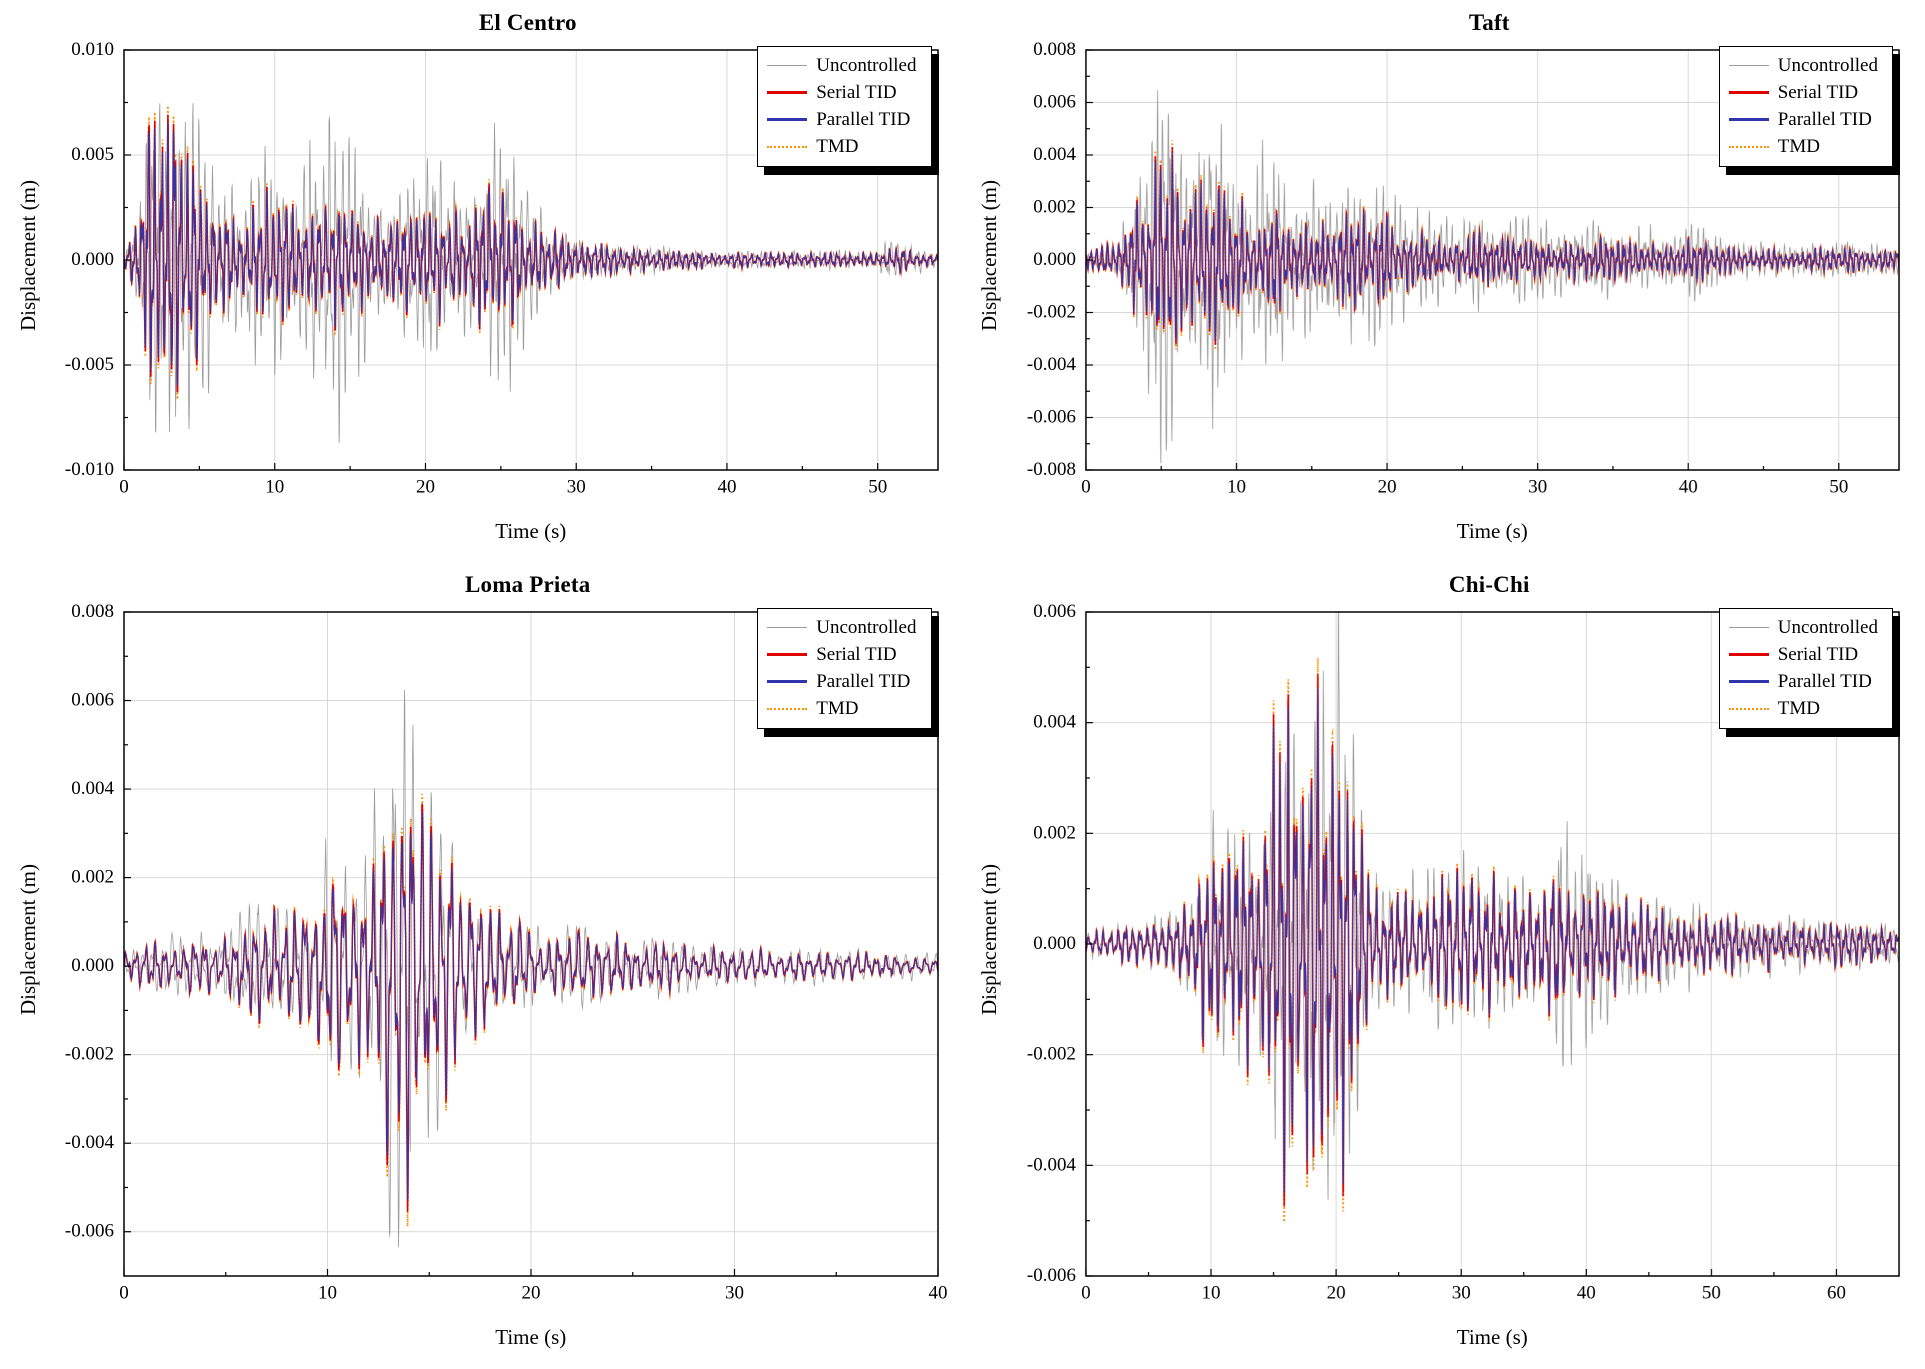 Image resolution: width=1925 pixels, height=1369 pixels. Describe the element at coordinates (1489, 22) in the screenshot. I see `chart-title: Taft` at that location.